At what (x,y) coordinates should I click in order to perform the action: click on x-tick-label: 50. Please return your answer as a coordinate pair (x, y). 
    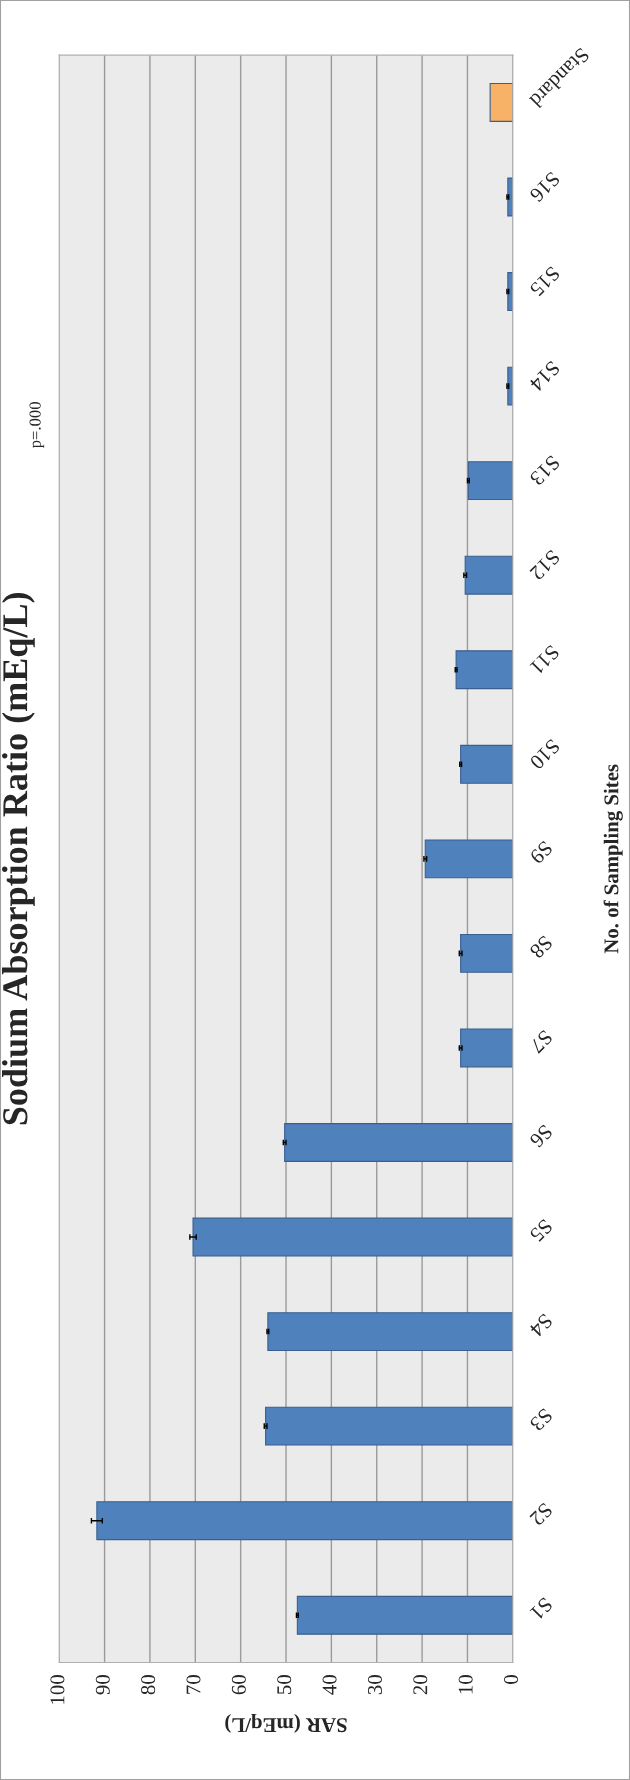
    Looking at the image, I should click on (284, 1684).